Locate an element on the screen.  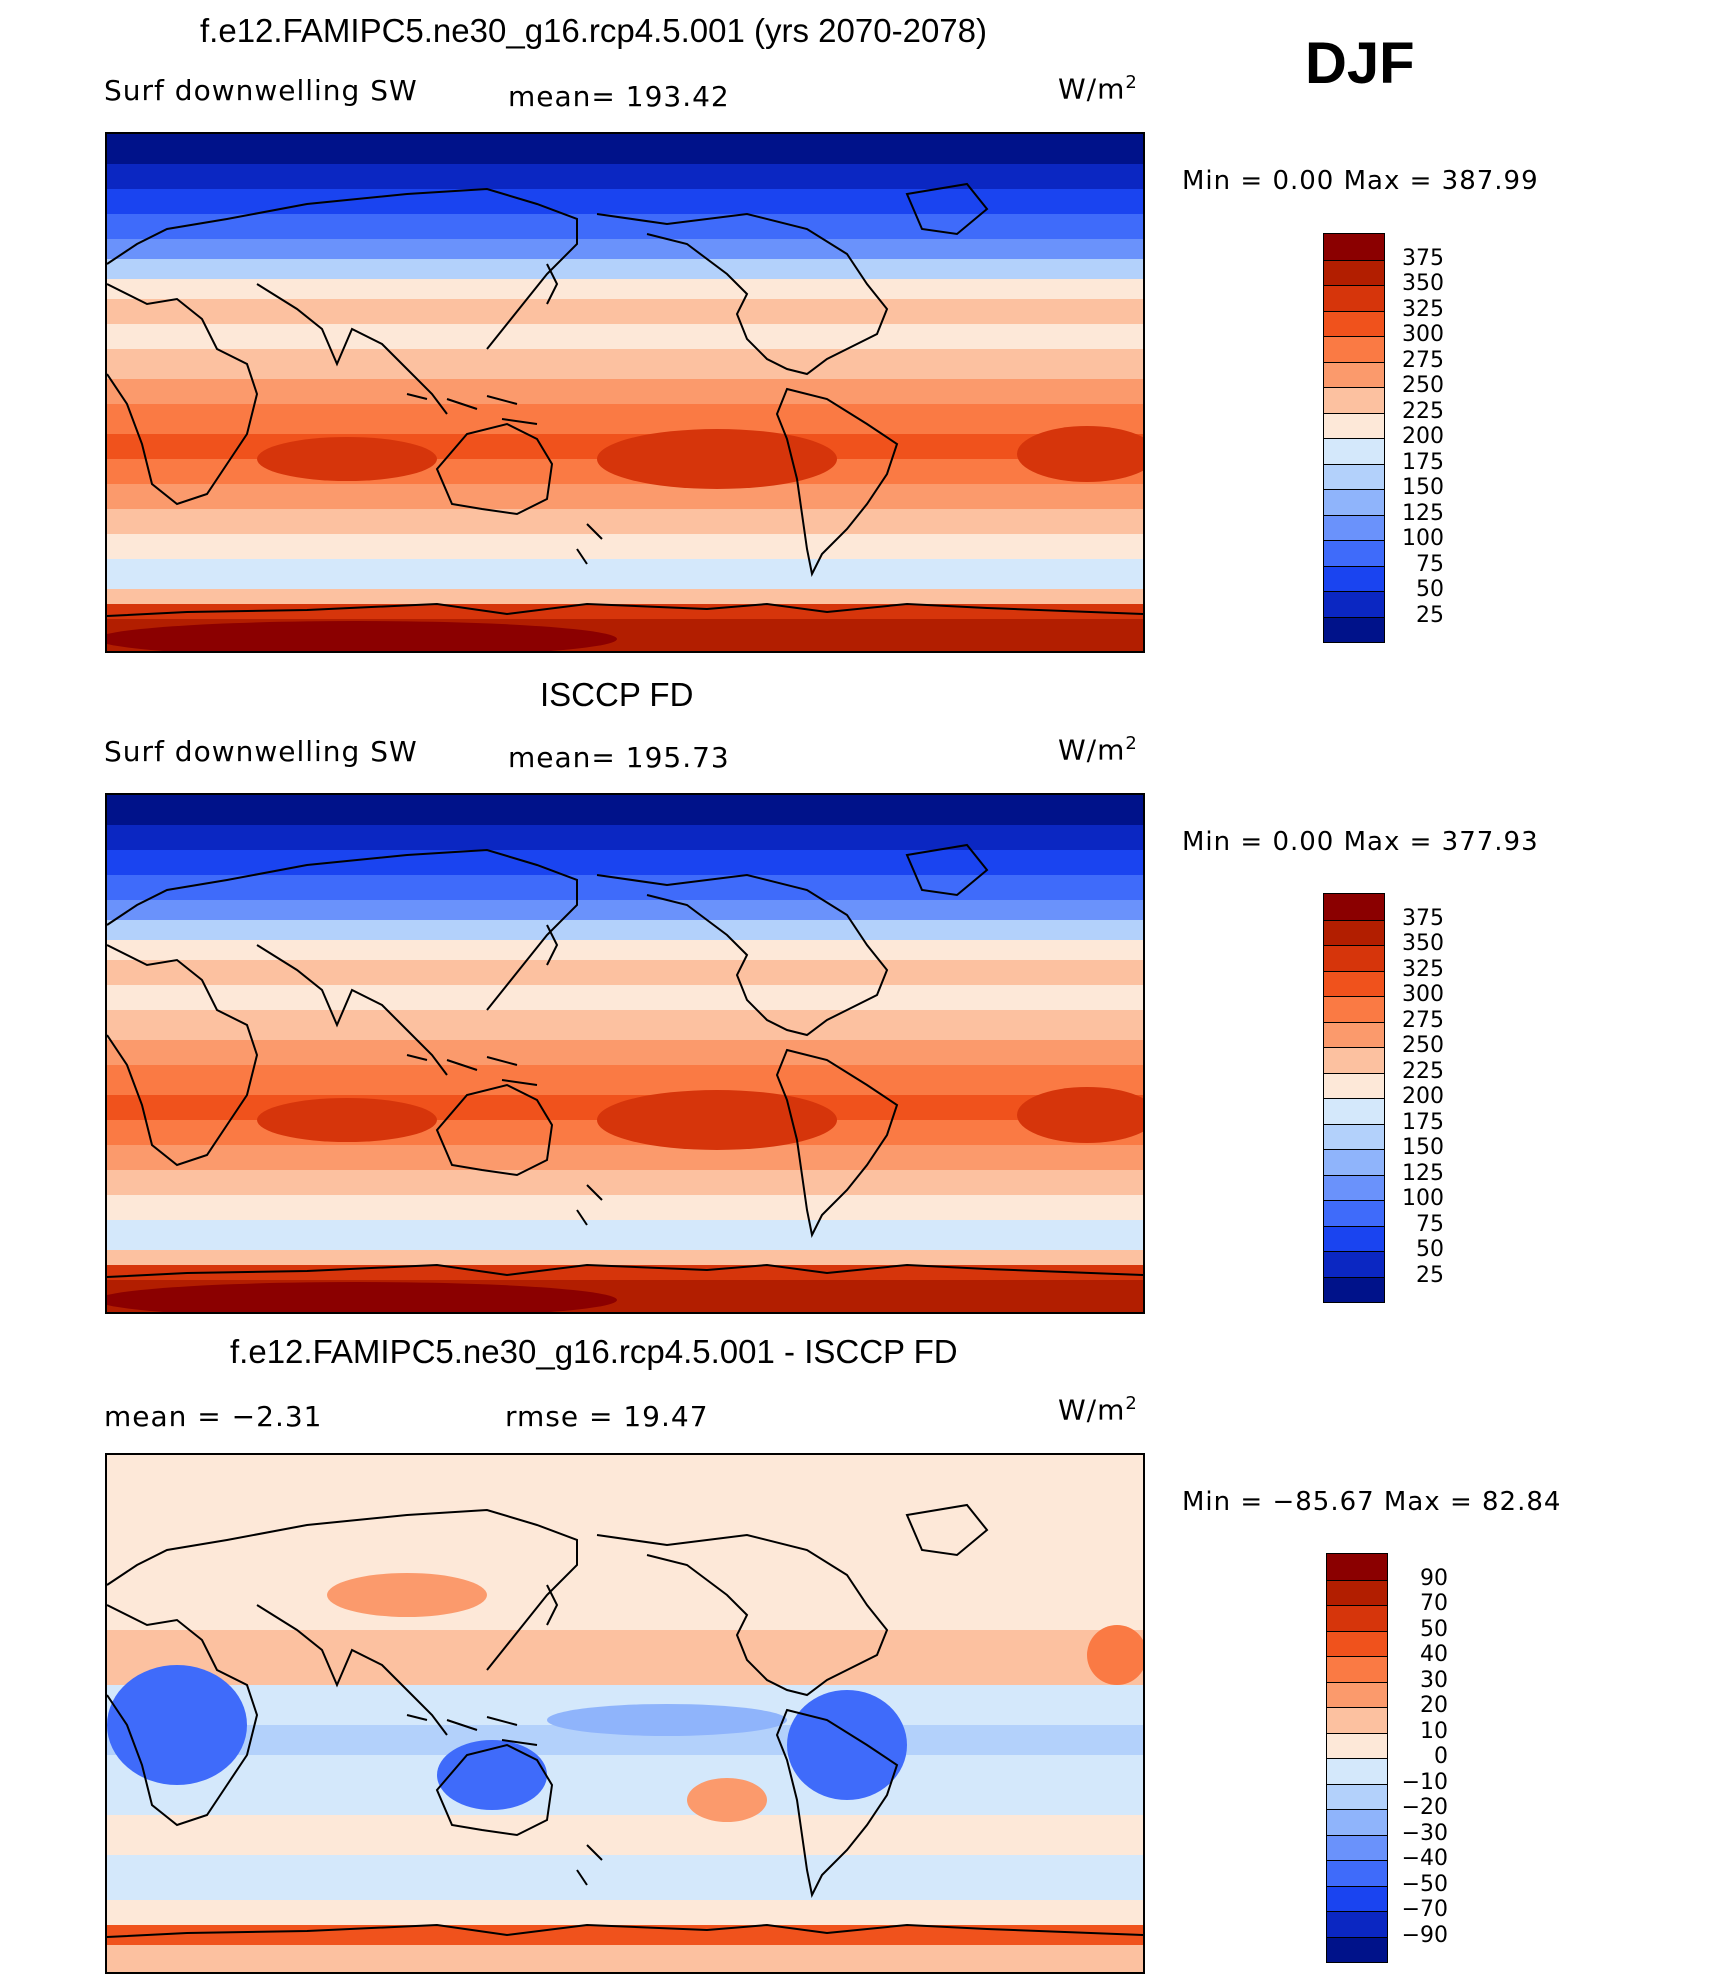
colorbar-tick-label: 350 is located at coordinates (1423, 943).